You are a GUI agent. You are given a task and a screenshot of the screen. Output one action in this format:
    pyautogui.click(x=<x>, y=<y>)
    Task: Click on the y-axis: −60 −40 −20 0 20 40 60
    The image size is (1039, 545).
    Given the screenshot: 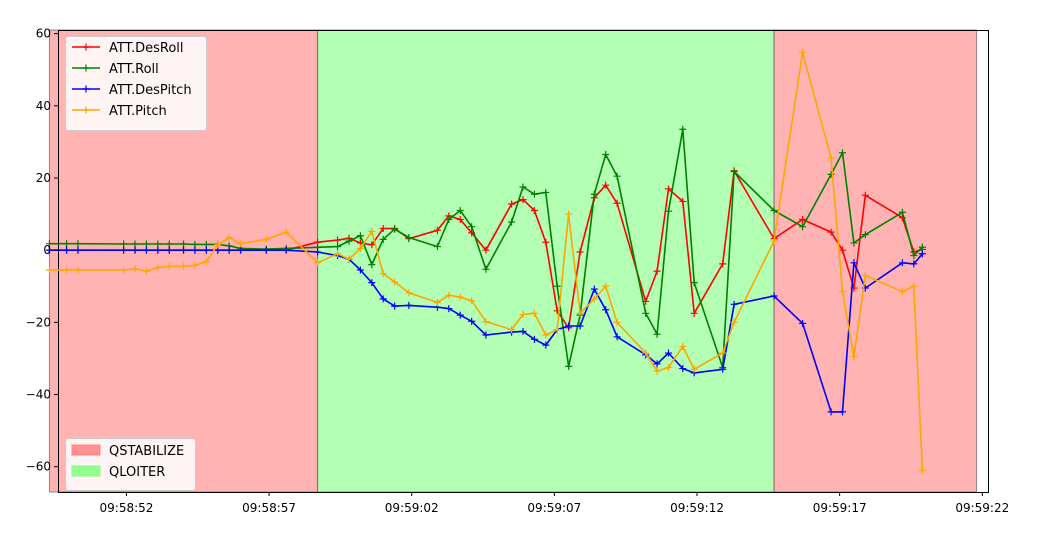 What is the action you would take?
    pyautogui.click(x=42, y=250)
    